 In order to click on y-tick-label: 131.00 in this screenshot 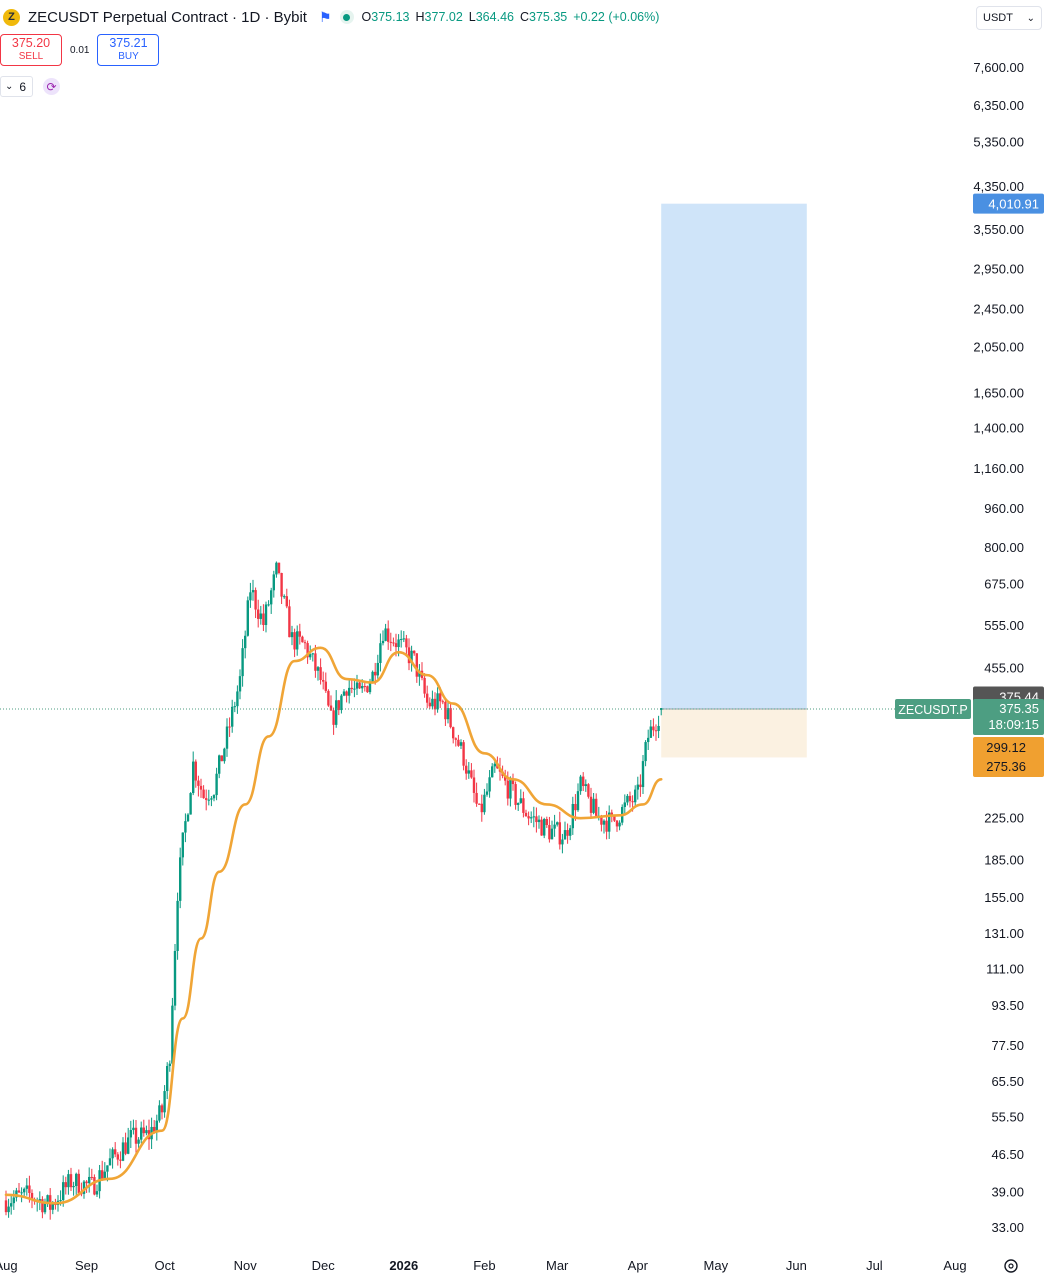, I will do `click(1004, 933)`.